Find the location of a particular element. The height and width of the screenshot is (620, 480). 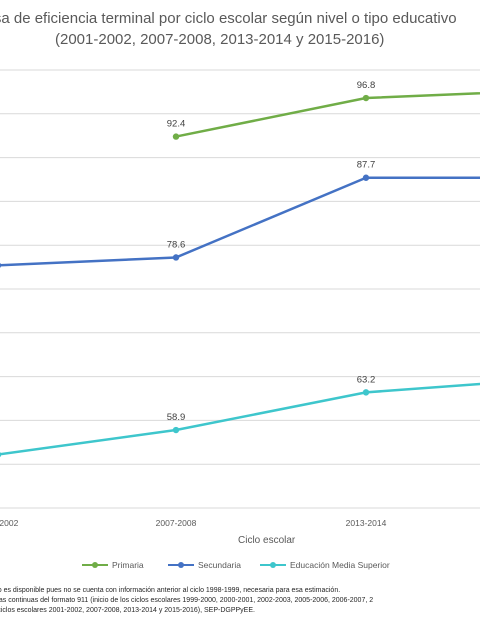

data-label: 87.7 is located at coordinates (366, 165).